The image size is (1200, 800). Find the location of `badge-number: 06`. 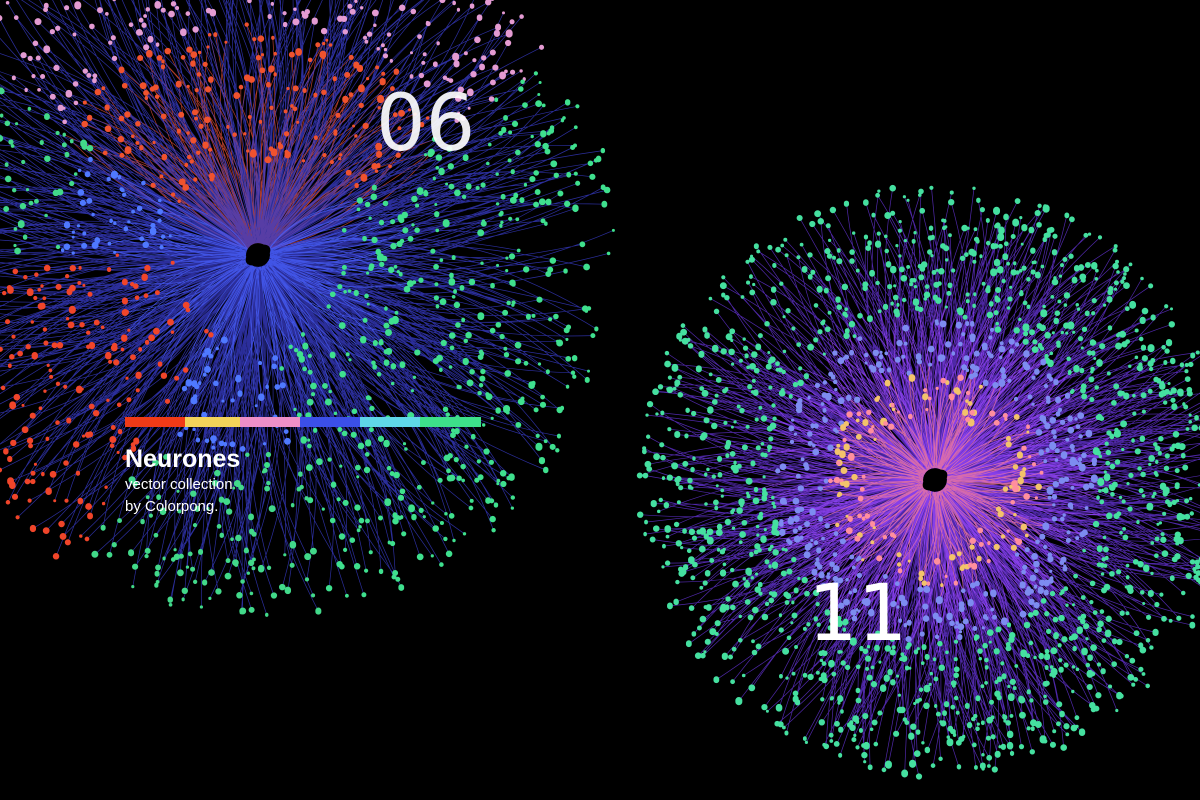

badge-number: 06 is located at coordinates (425, 124).